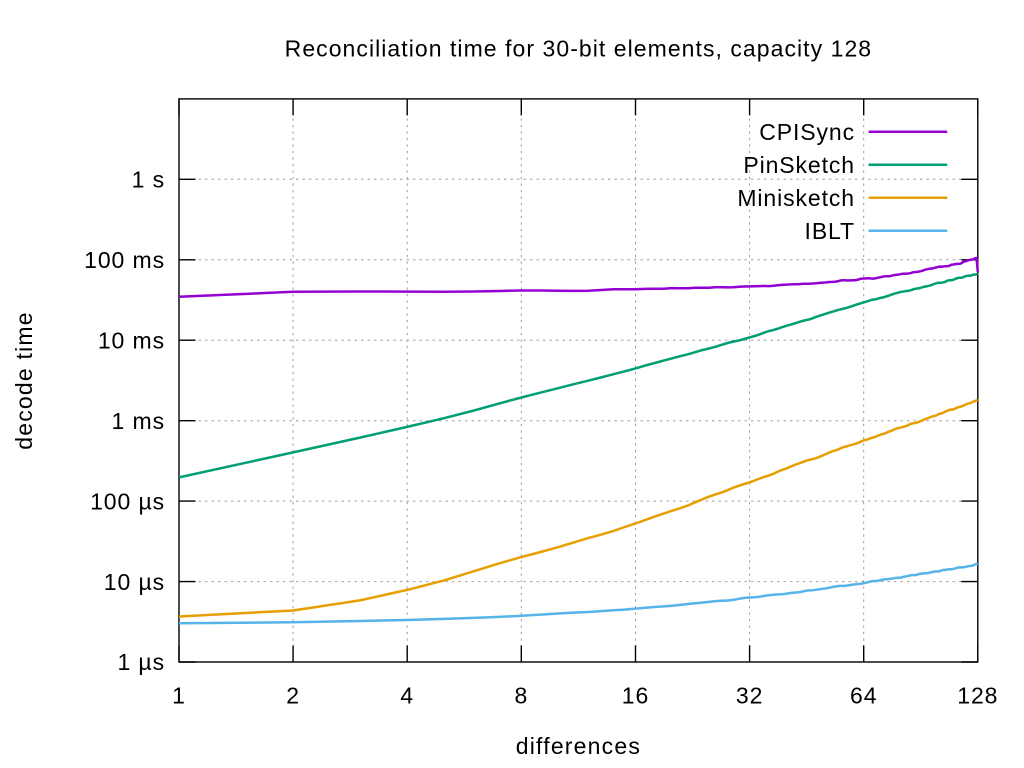 The width and height of the screenshot is (1024, 768). I want to click on svg-text: 10 µs, so click(134, 582).